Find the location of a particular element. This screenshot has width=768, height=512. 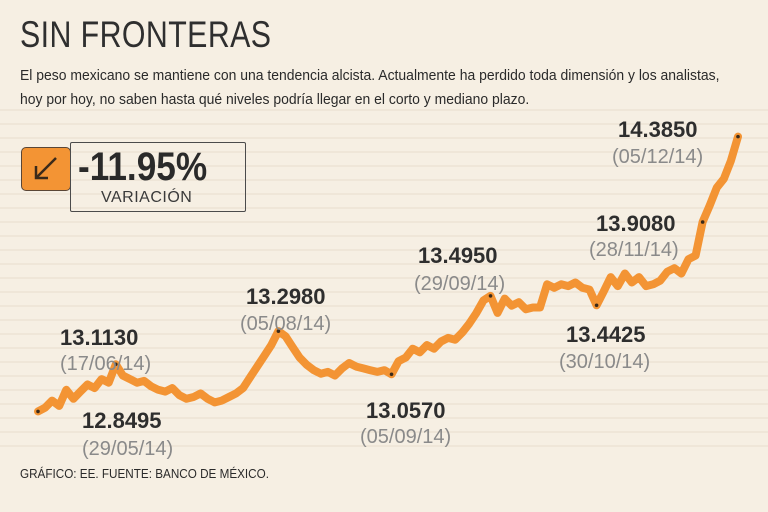

variation-label: VARIACIÓN is located at coordinates (147, 197).